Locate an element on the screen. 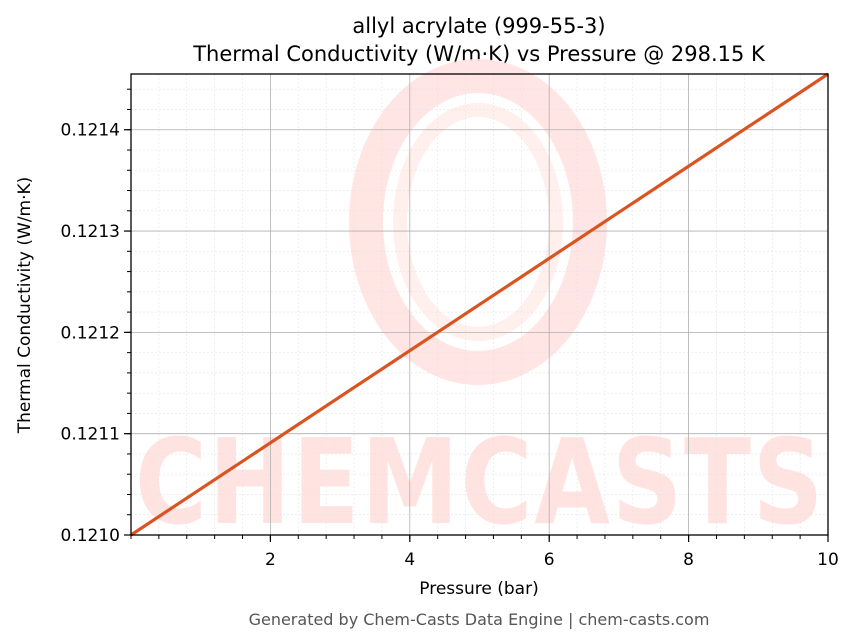 Image resolution: width=856 pixels, height=644 pixels. x-tick-label: 6 is located at coordinates (549, 560).